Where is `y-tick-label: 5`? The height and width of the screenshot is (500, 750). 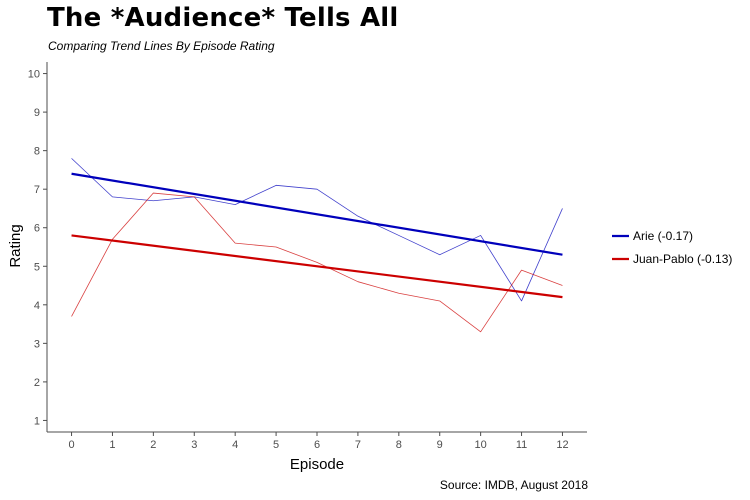 y-tick-label: 5 is located at coordinates (37, 267).